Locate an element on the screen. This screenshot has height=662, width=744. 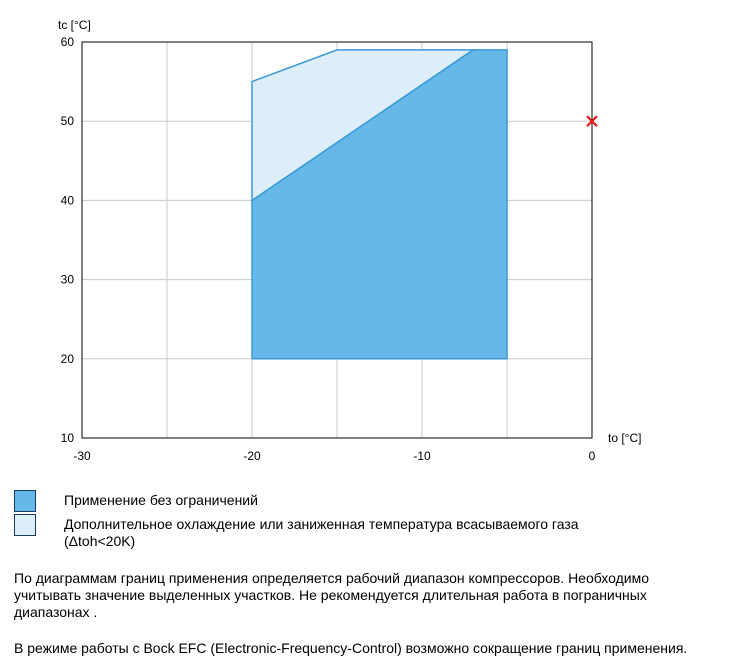
region-extra-cooling is located at coordinates (363, 125).